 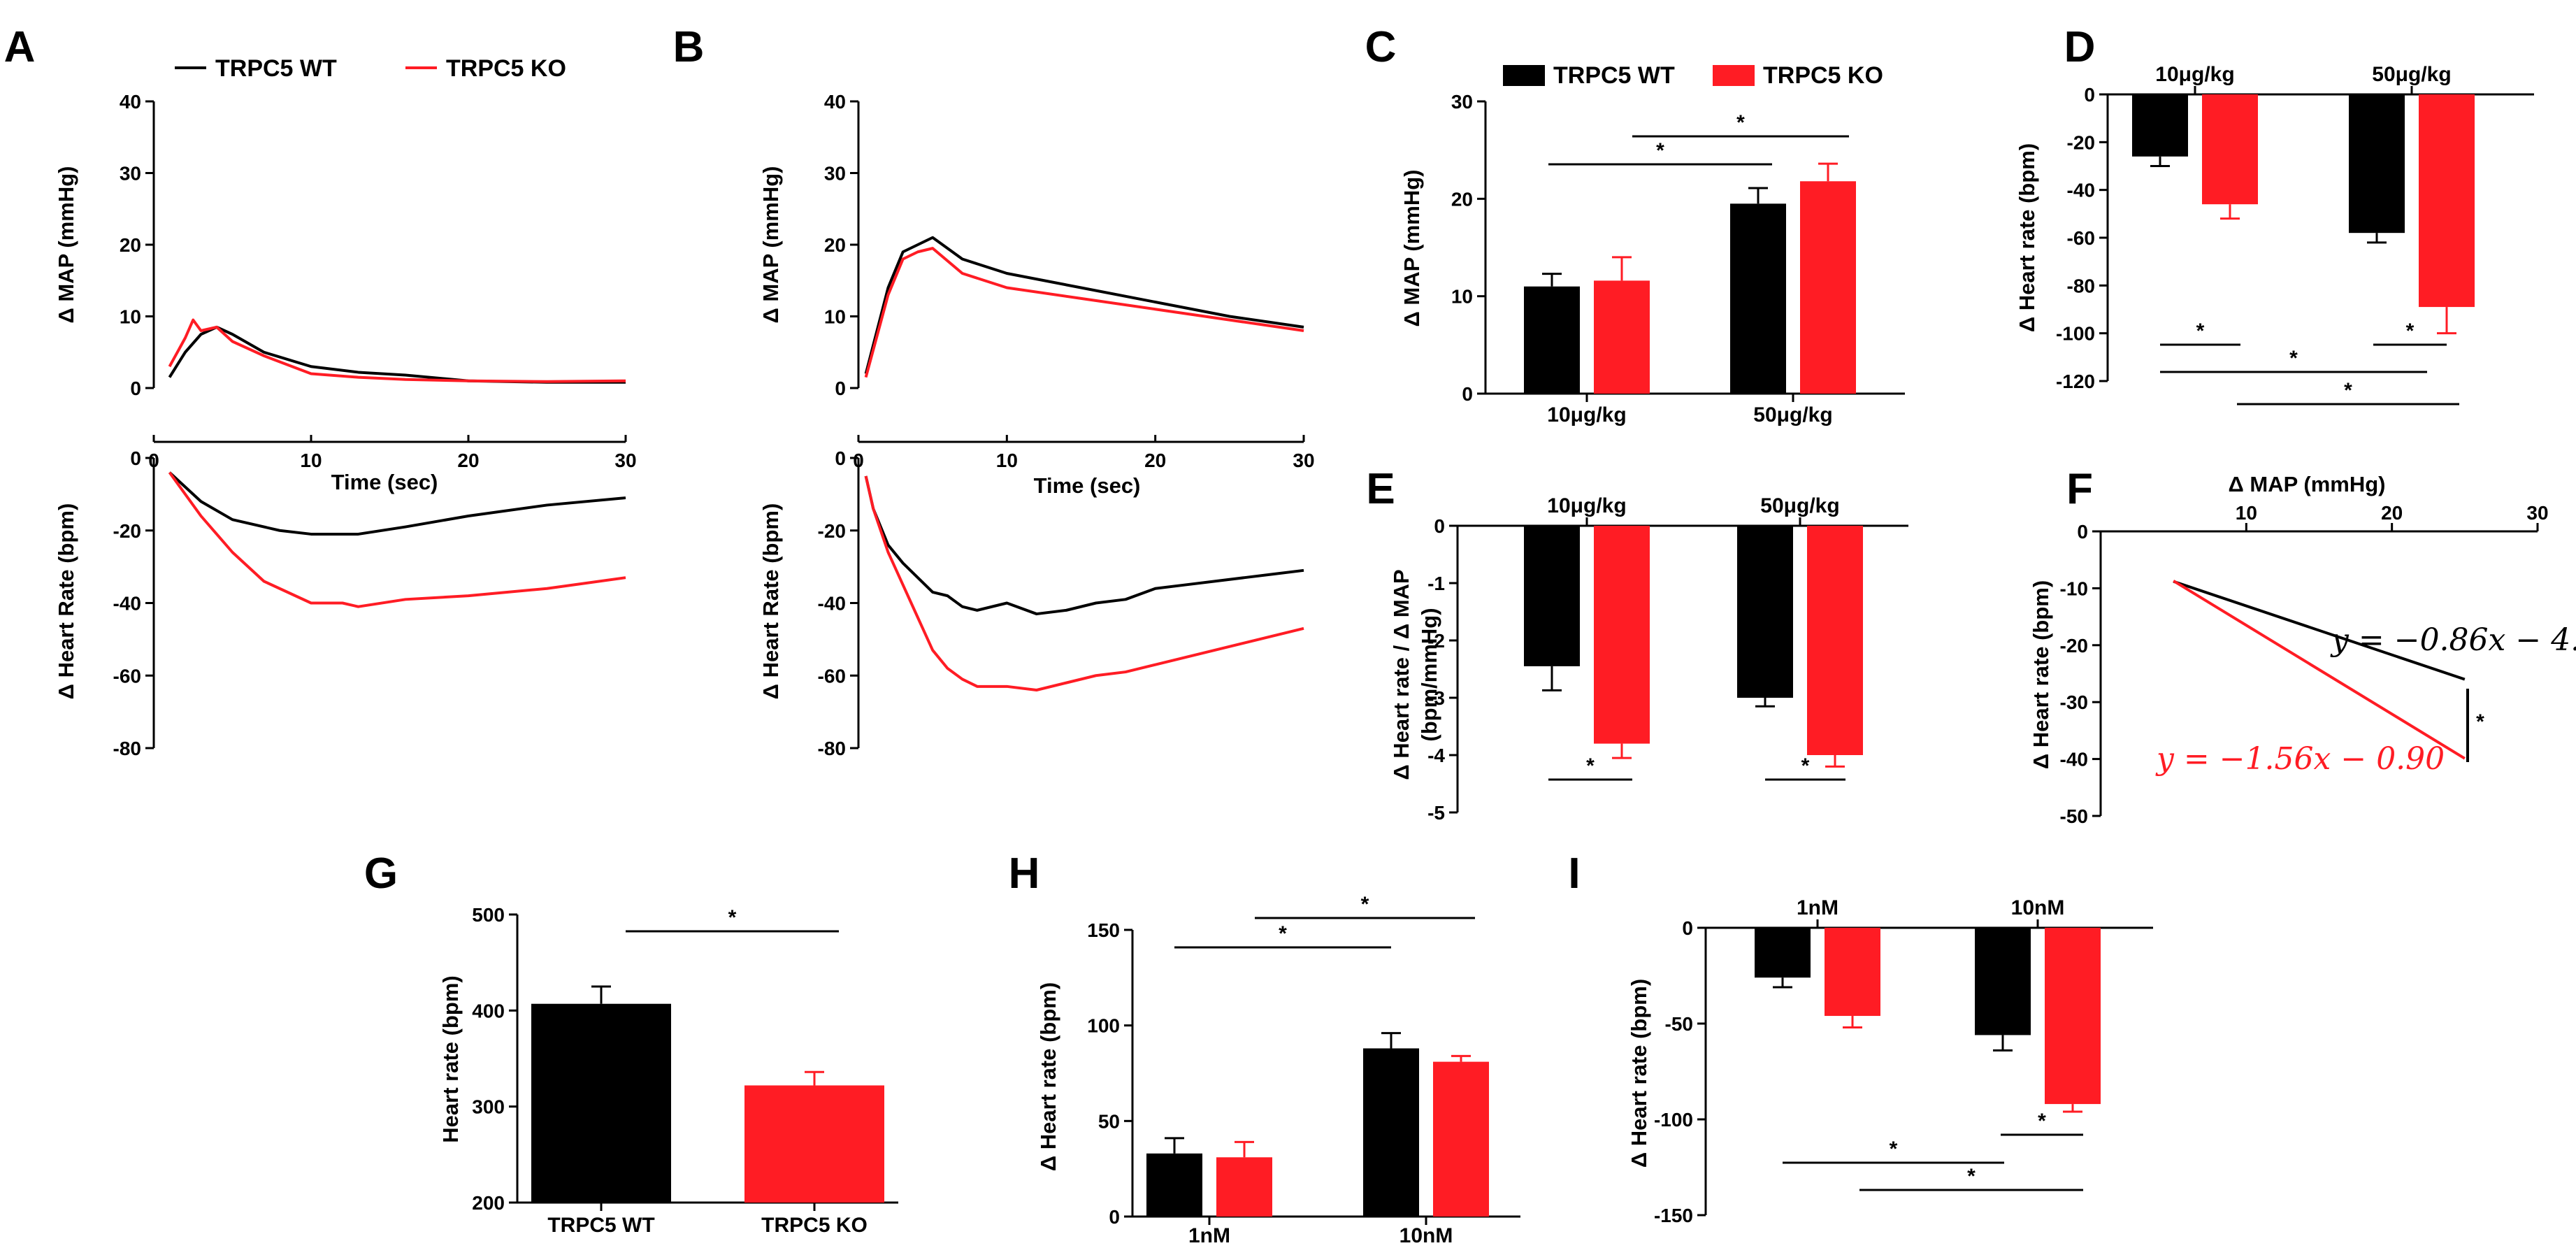 I want to click on panel-G-bar-wt, so click(x=601, y=1103).